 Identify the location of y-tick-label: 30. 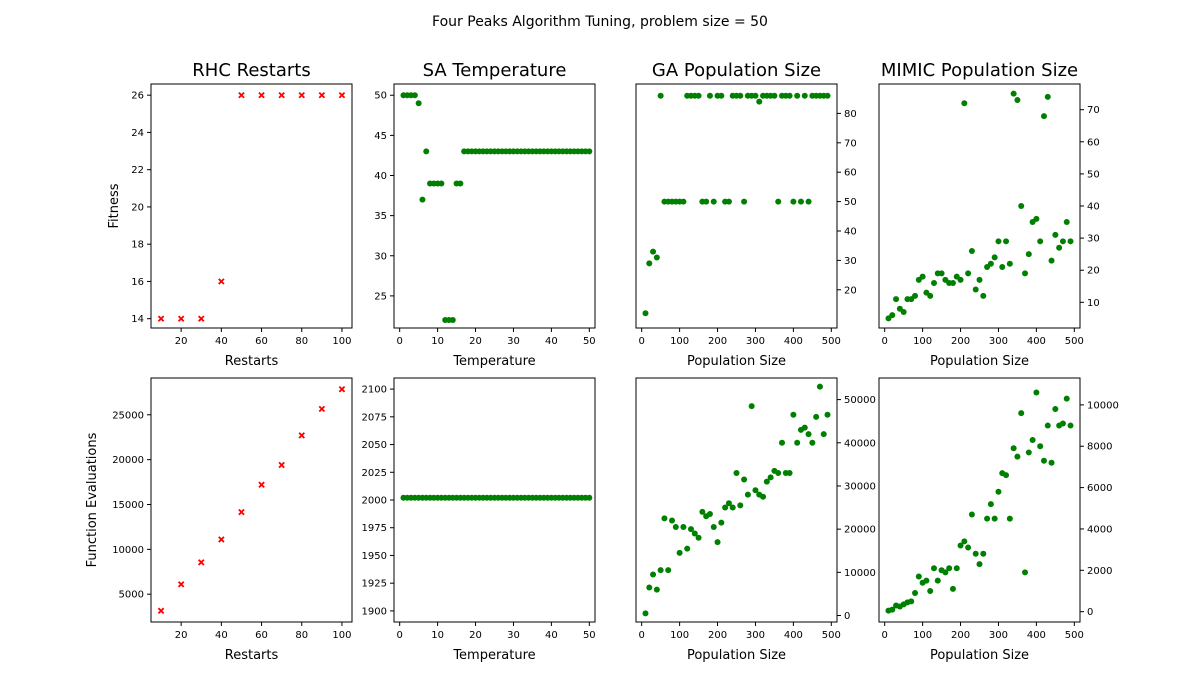
(380, 256).